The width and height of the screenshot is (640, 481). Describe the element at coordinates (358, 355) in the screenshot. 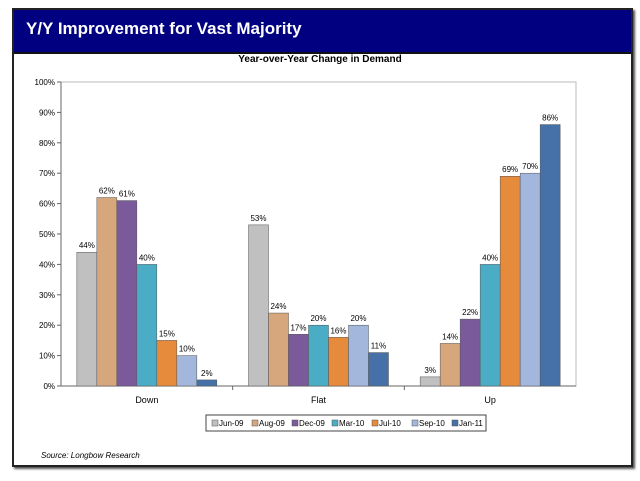

I see `bar-sep-10-flat` at that location.